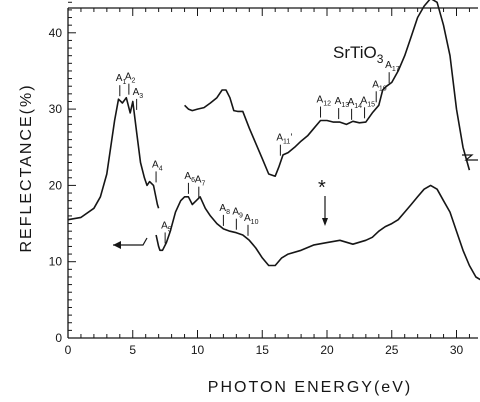 The height and width of the screenshot is (402, 480). I want to click on peak-label: A12, so click(324, 101).